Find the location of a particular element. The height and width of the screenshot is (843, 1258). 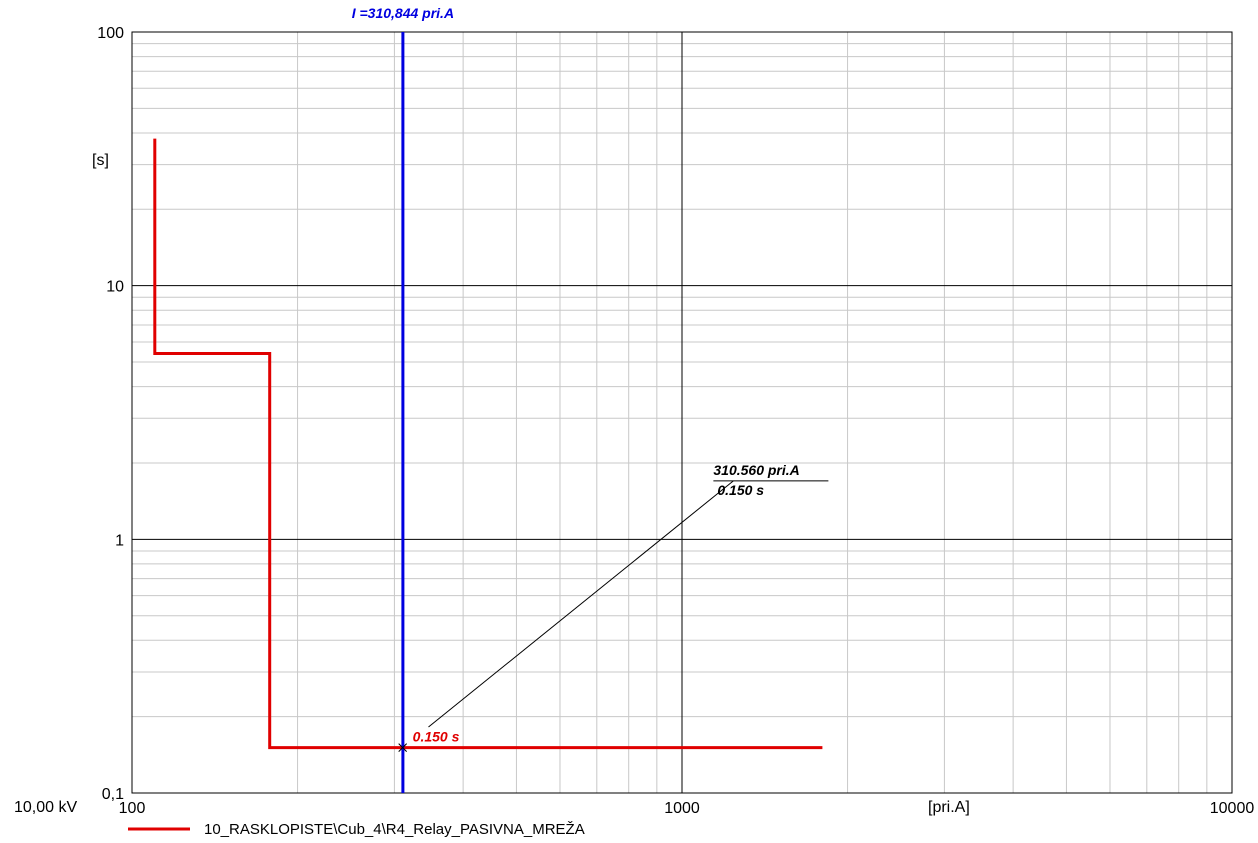

y-tick-label: 10 is located at coordinates (115, 287).